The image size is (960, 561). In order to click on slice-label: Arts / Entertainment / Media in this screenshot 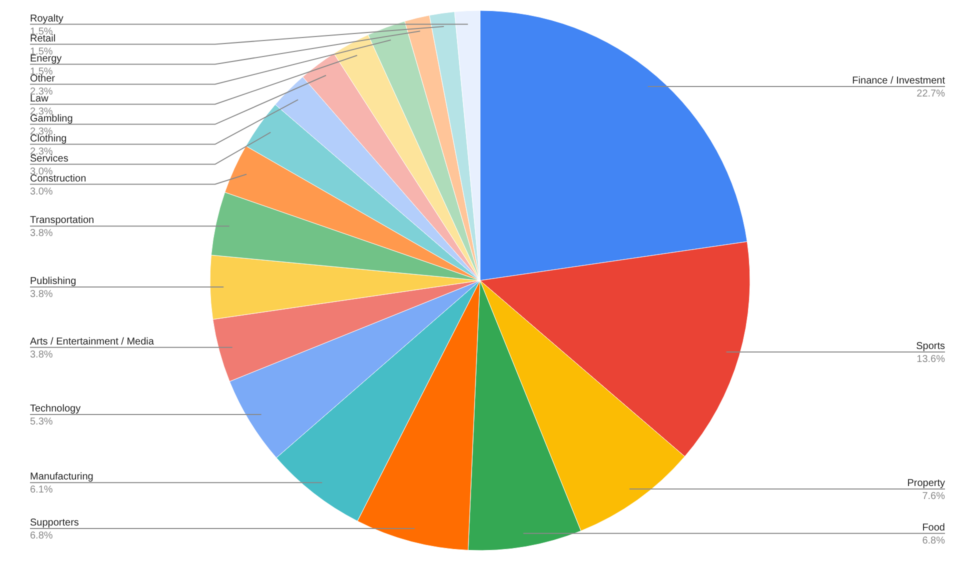, I will do `click(92, 342)`.